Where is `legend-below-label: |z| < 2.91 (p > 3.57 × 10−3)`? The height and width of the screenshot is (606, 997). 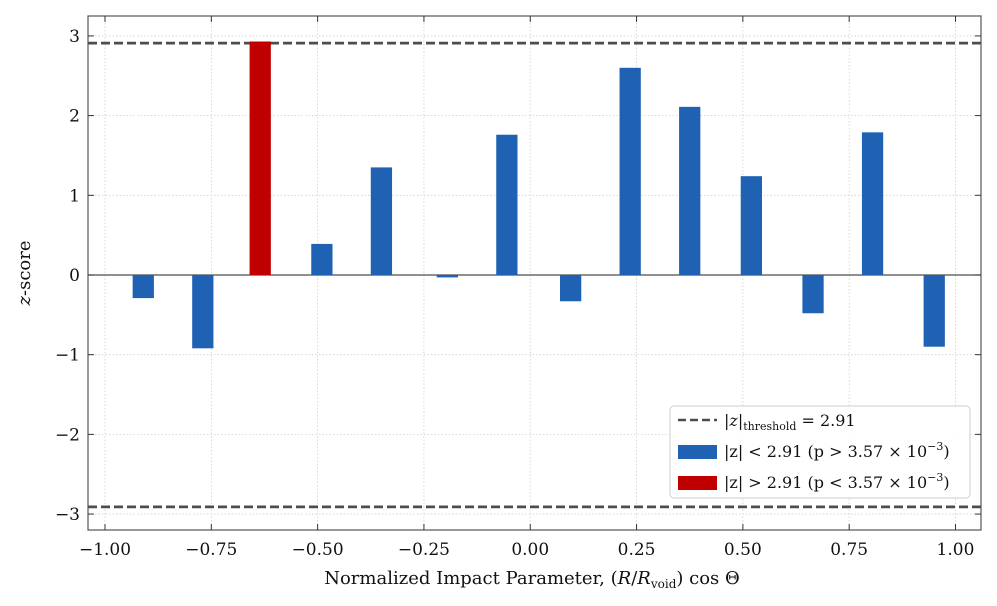
legend-below-label: |z| < 2.91 (p > 3.57 × 10−3) is located at coordinates (837, 450).